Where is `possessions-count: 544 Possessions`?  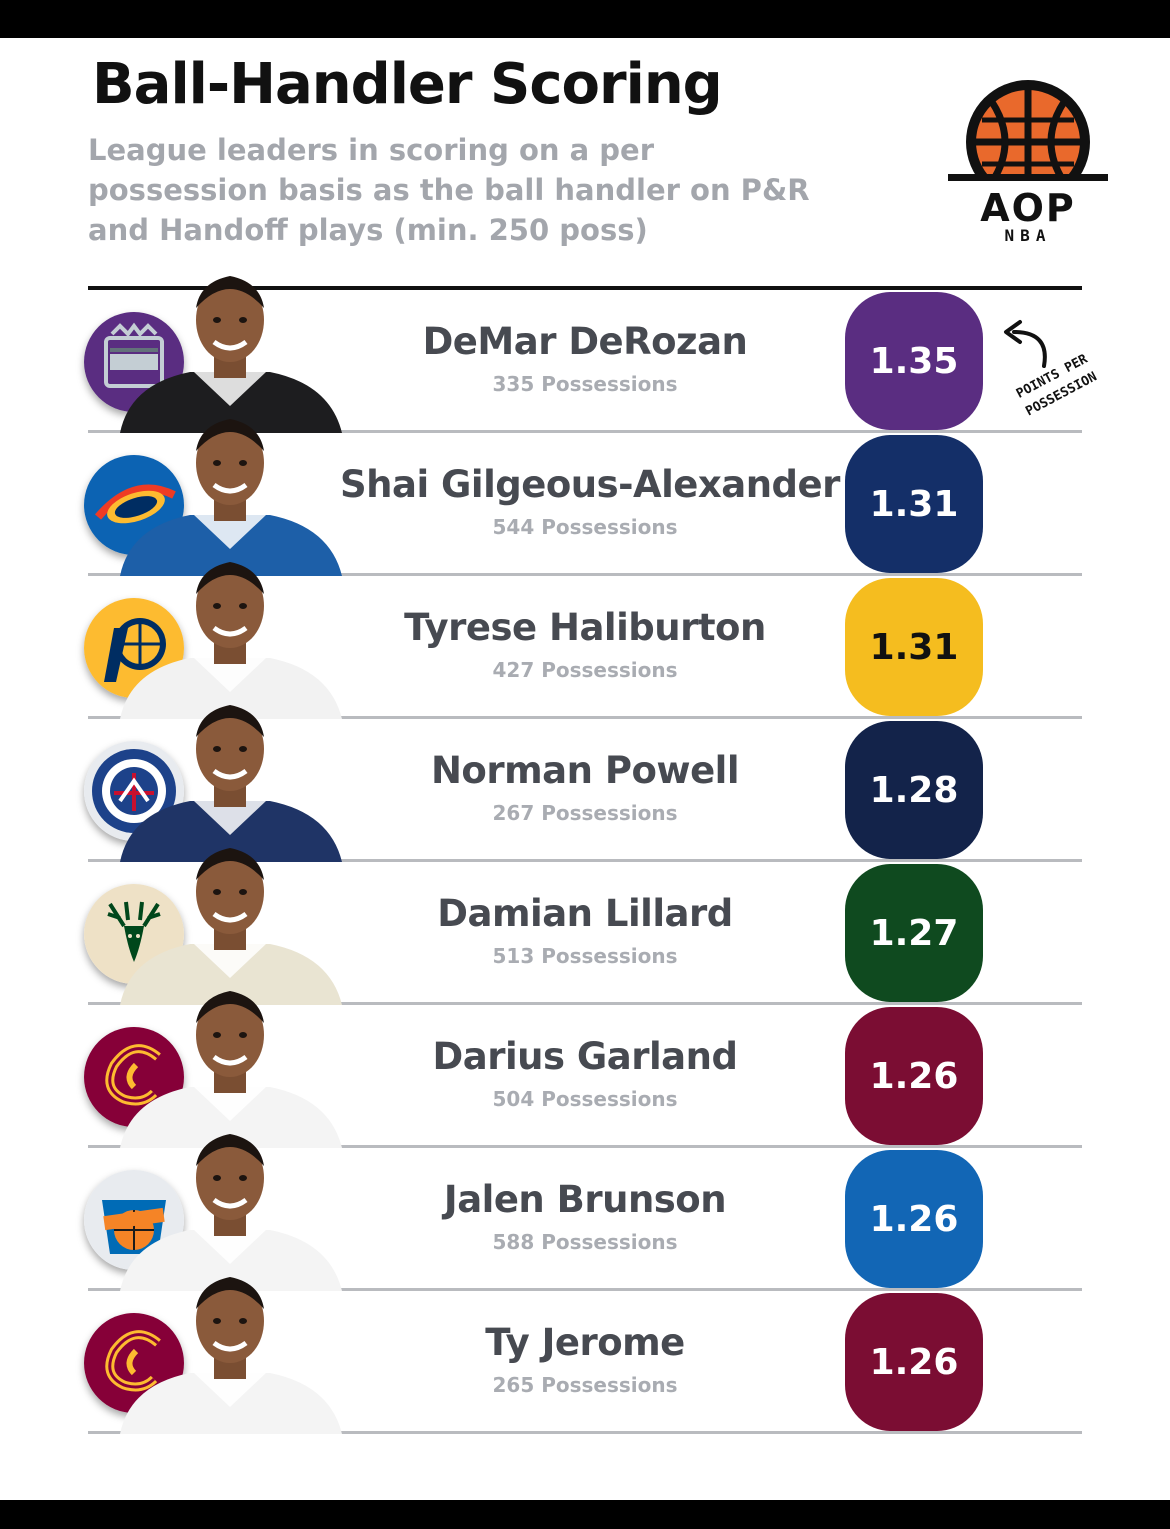
possessions-count: 544 Possessions is located at coordinates (585, 527).